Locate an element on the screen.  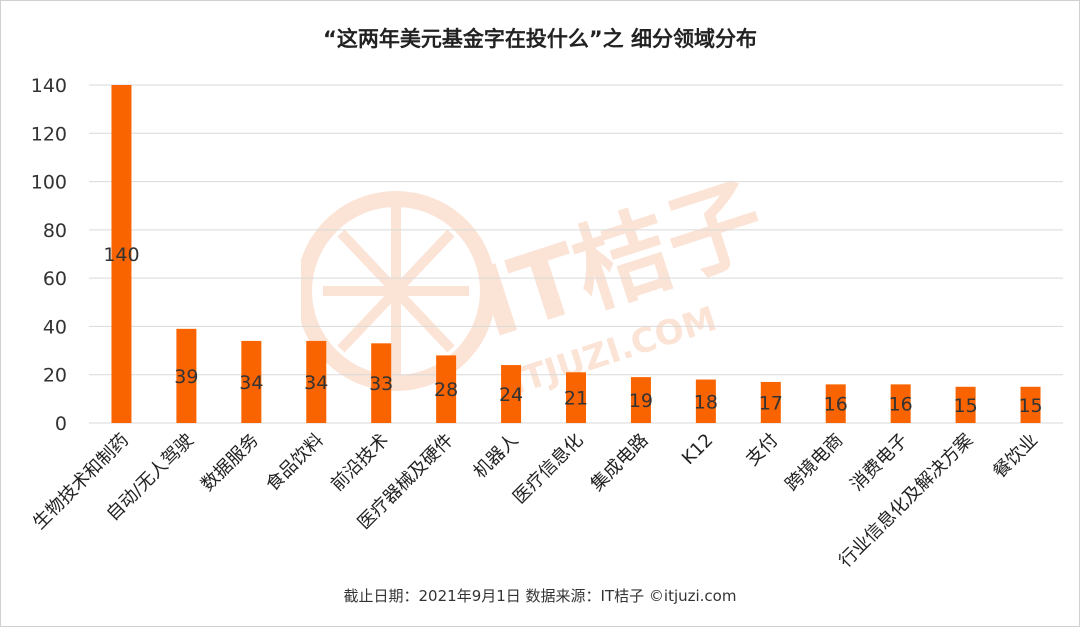
data-label: 19 is located at coordinates (641, 401).